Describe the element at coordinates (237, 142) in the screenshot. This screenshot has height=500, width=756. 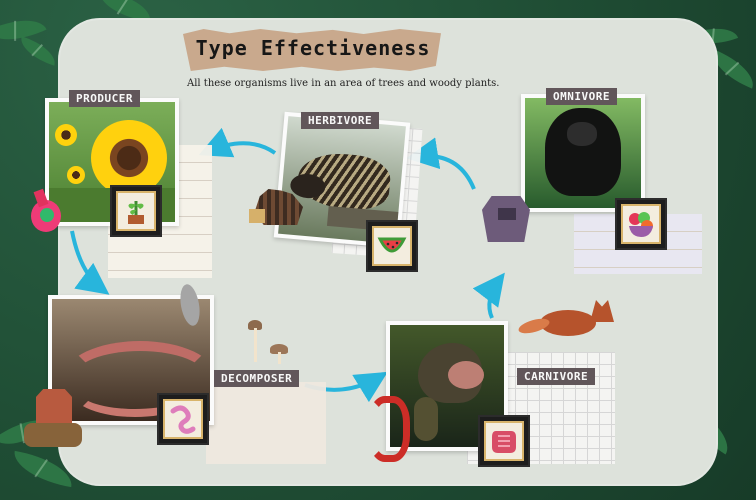
I see `arrow-herbivore-to-producer` at that location.